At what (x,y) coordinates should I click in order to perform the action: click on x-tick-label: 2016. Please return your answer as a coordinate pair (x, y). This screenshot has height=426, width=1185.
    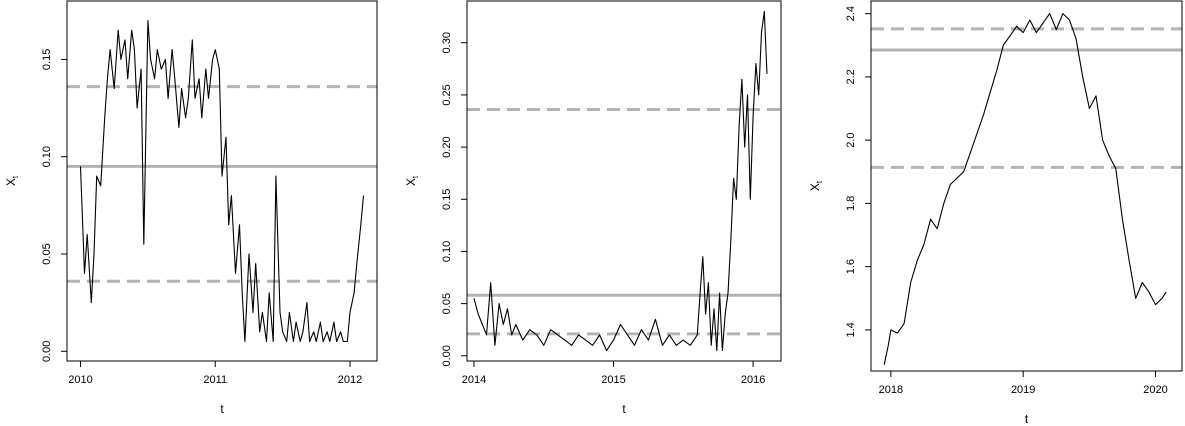
    Looking at the image, I should click on (753, 380).